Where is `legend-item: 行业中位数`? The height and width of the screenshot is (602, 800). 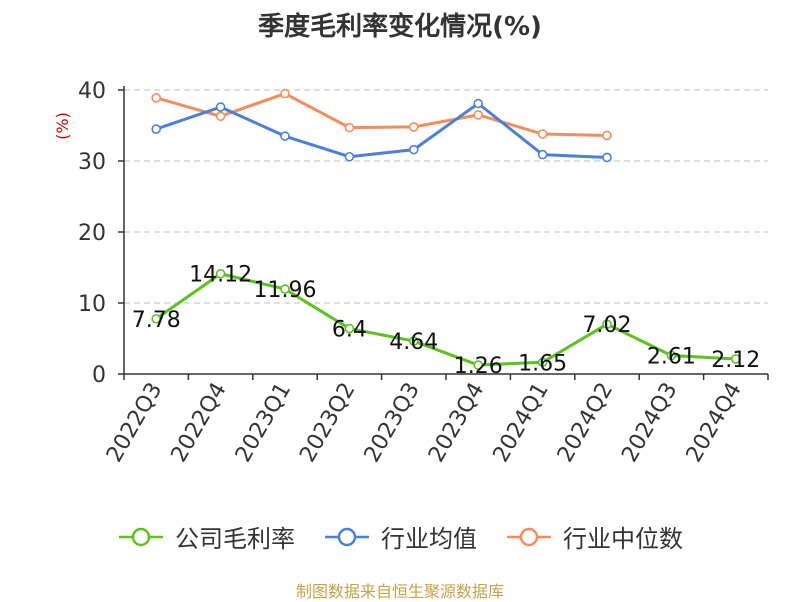
legend-item: 行业中位数 is located at coordinates (594, 536).